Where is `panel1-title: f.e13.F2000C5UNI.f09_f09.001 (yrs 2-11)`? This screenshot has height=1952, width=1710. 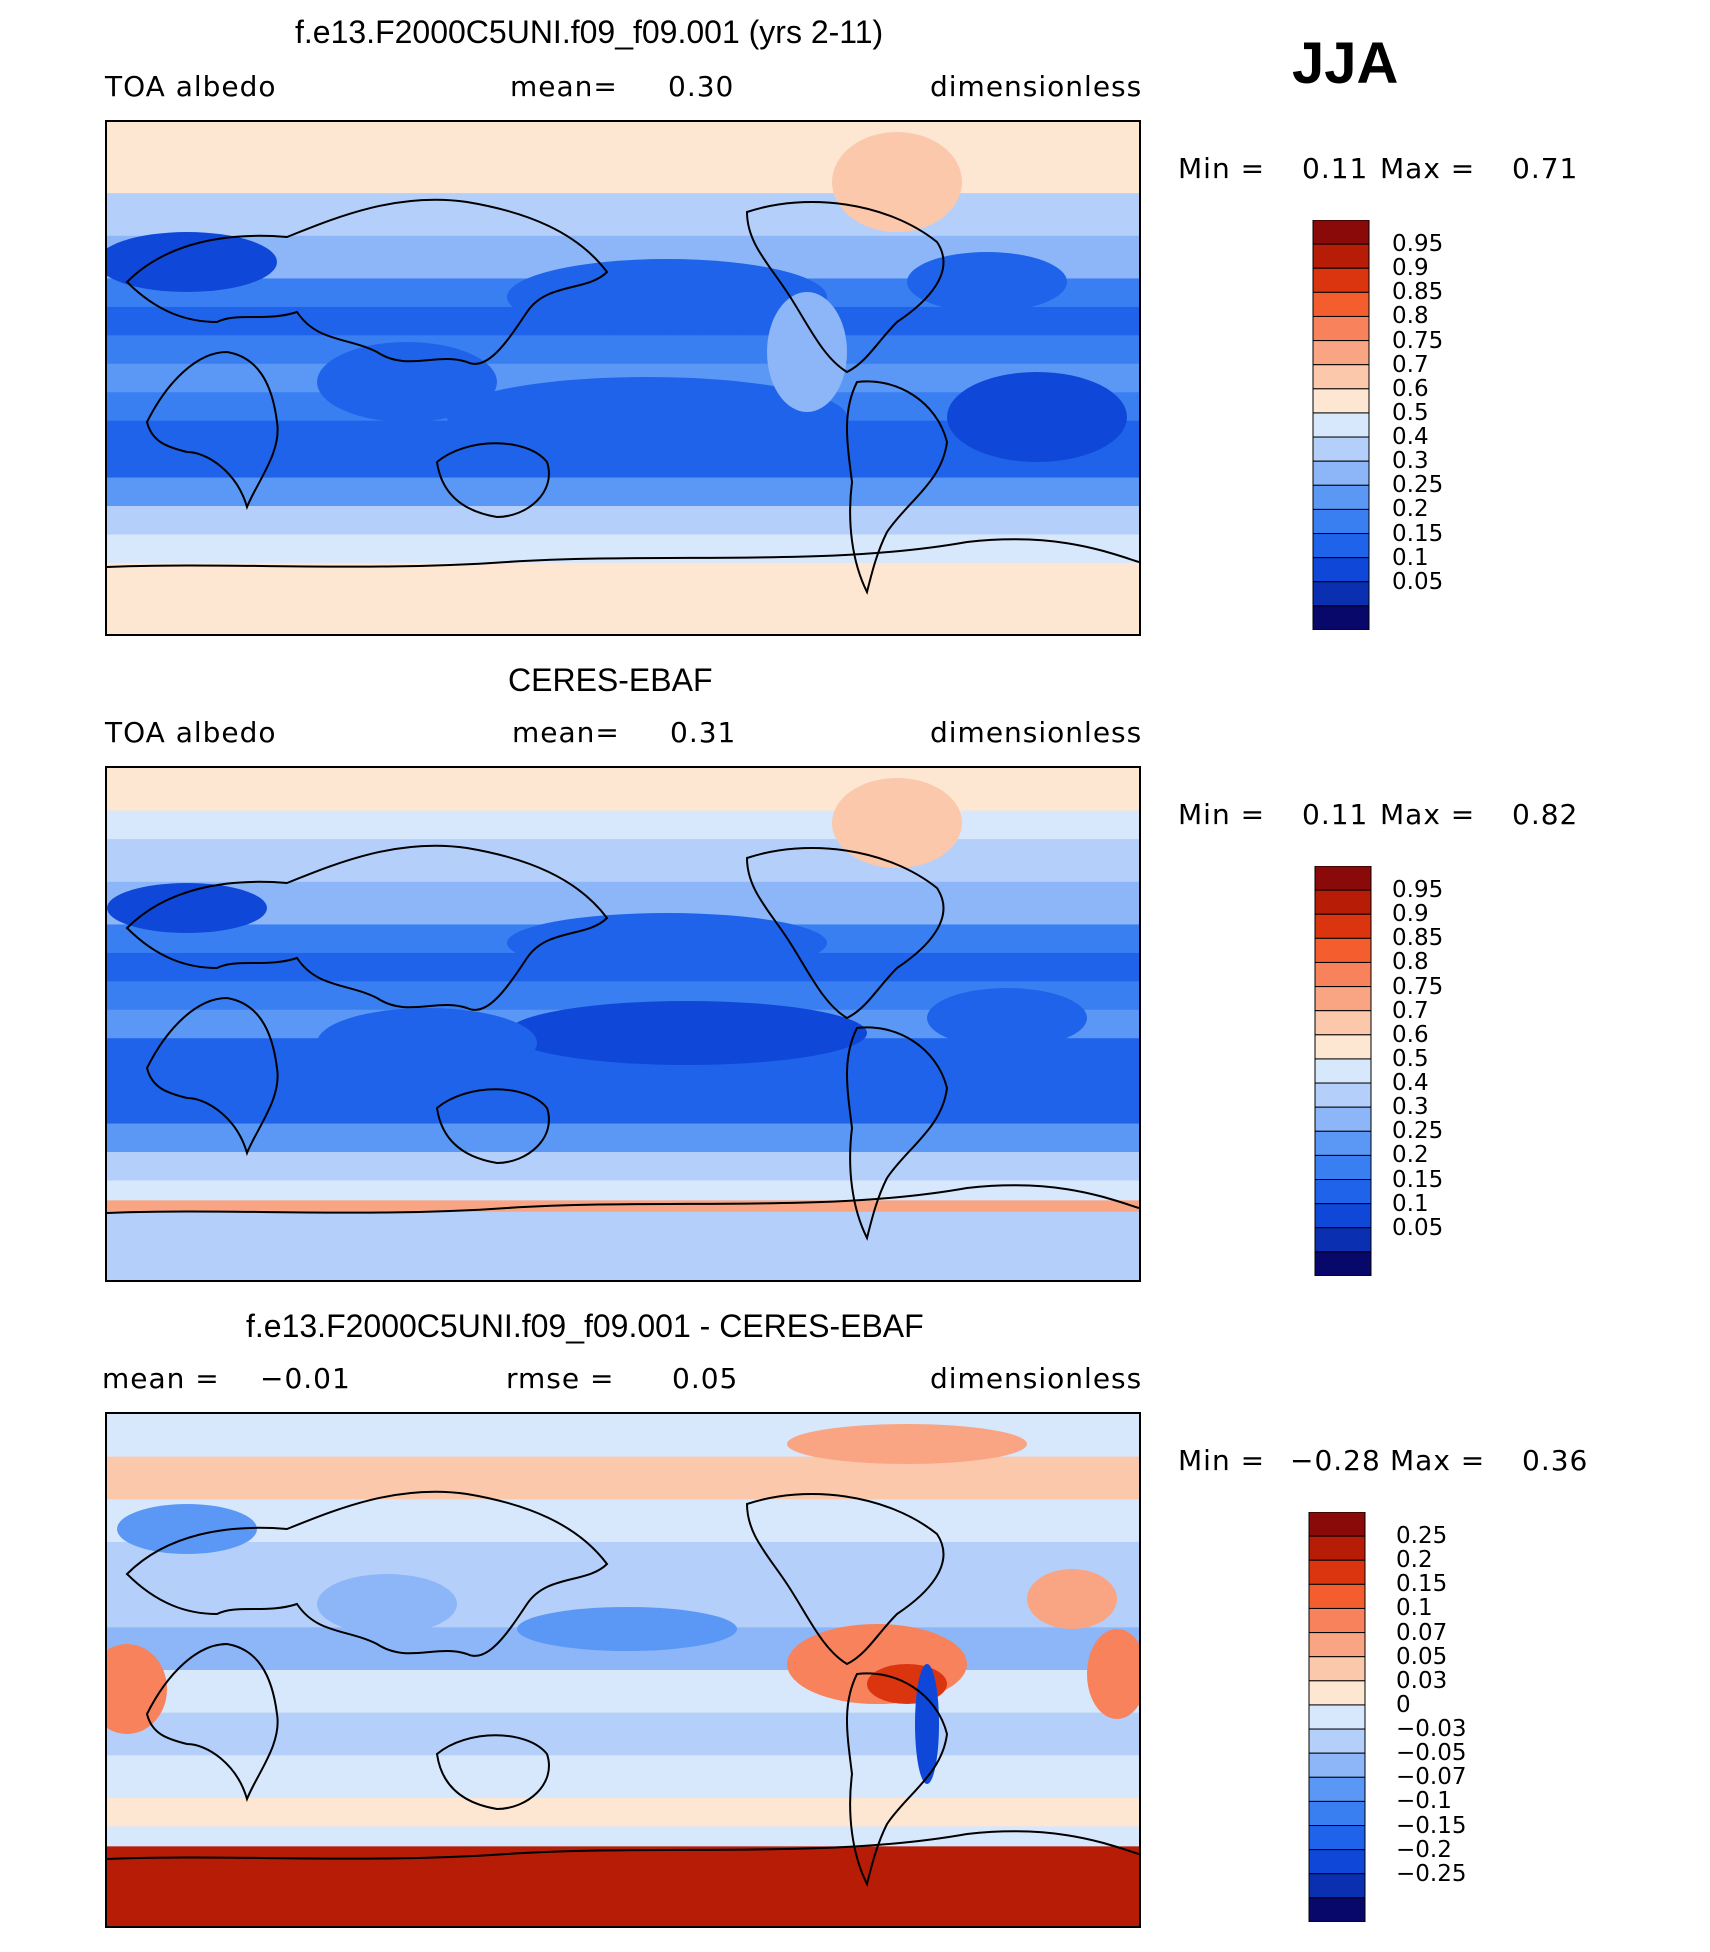 panel1-title: f.e13.F2000C5UNI.f09_f09.001 (yrs 2-11) is located at coordinates (589, 32).